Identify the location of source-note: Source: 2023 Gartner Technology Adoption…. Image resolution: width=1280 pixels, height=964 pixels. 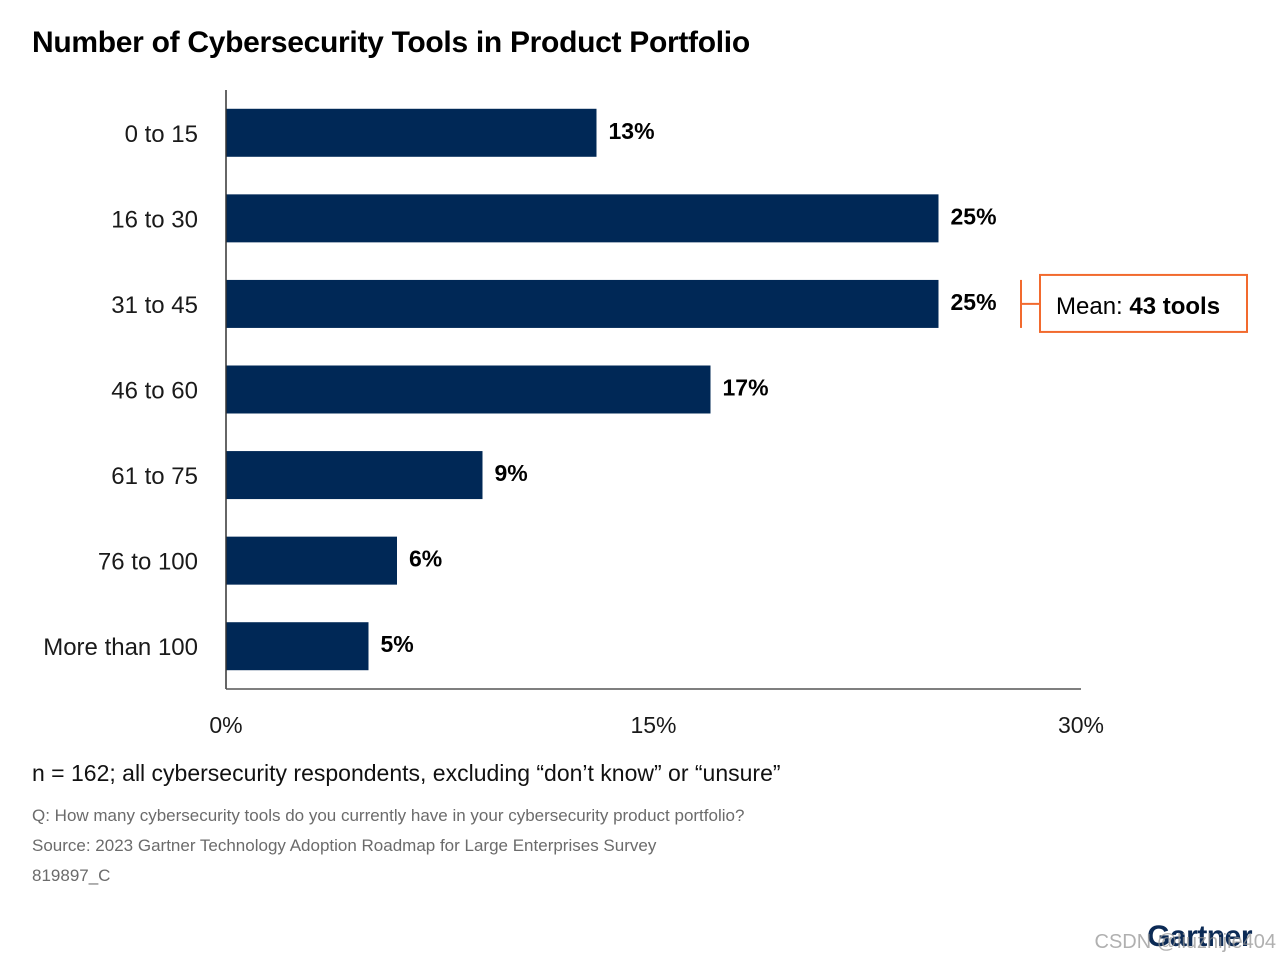
(344, 845).